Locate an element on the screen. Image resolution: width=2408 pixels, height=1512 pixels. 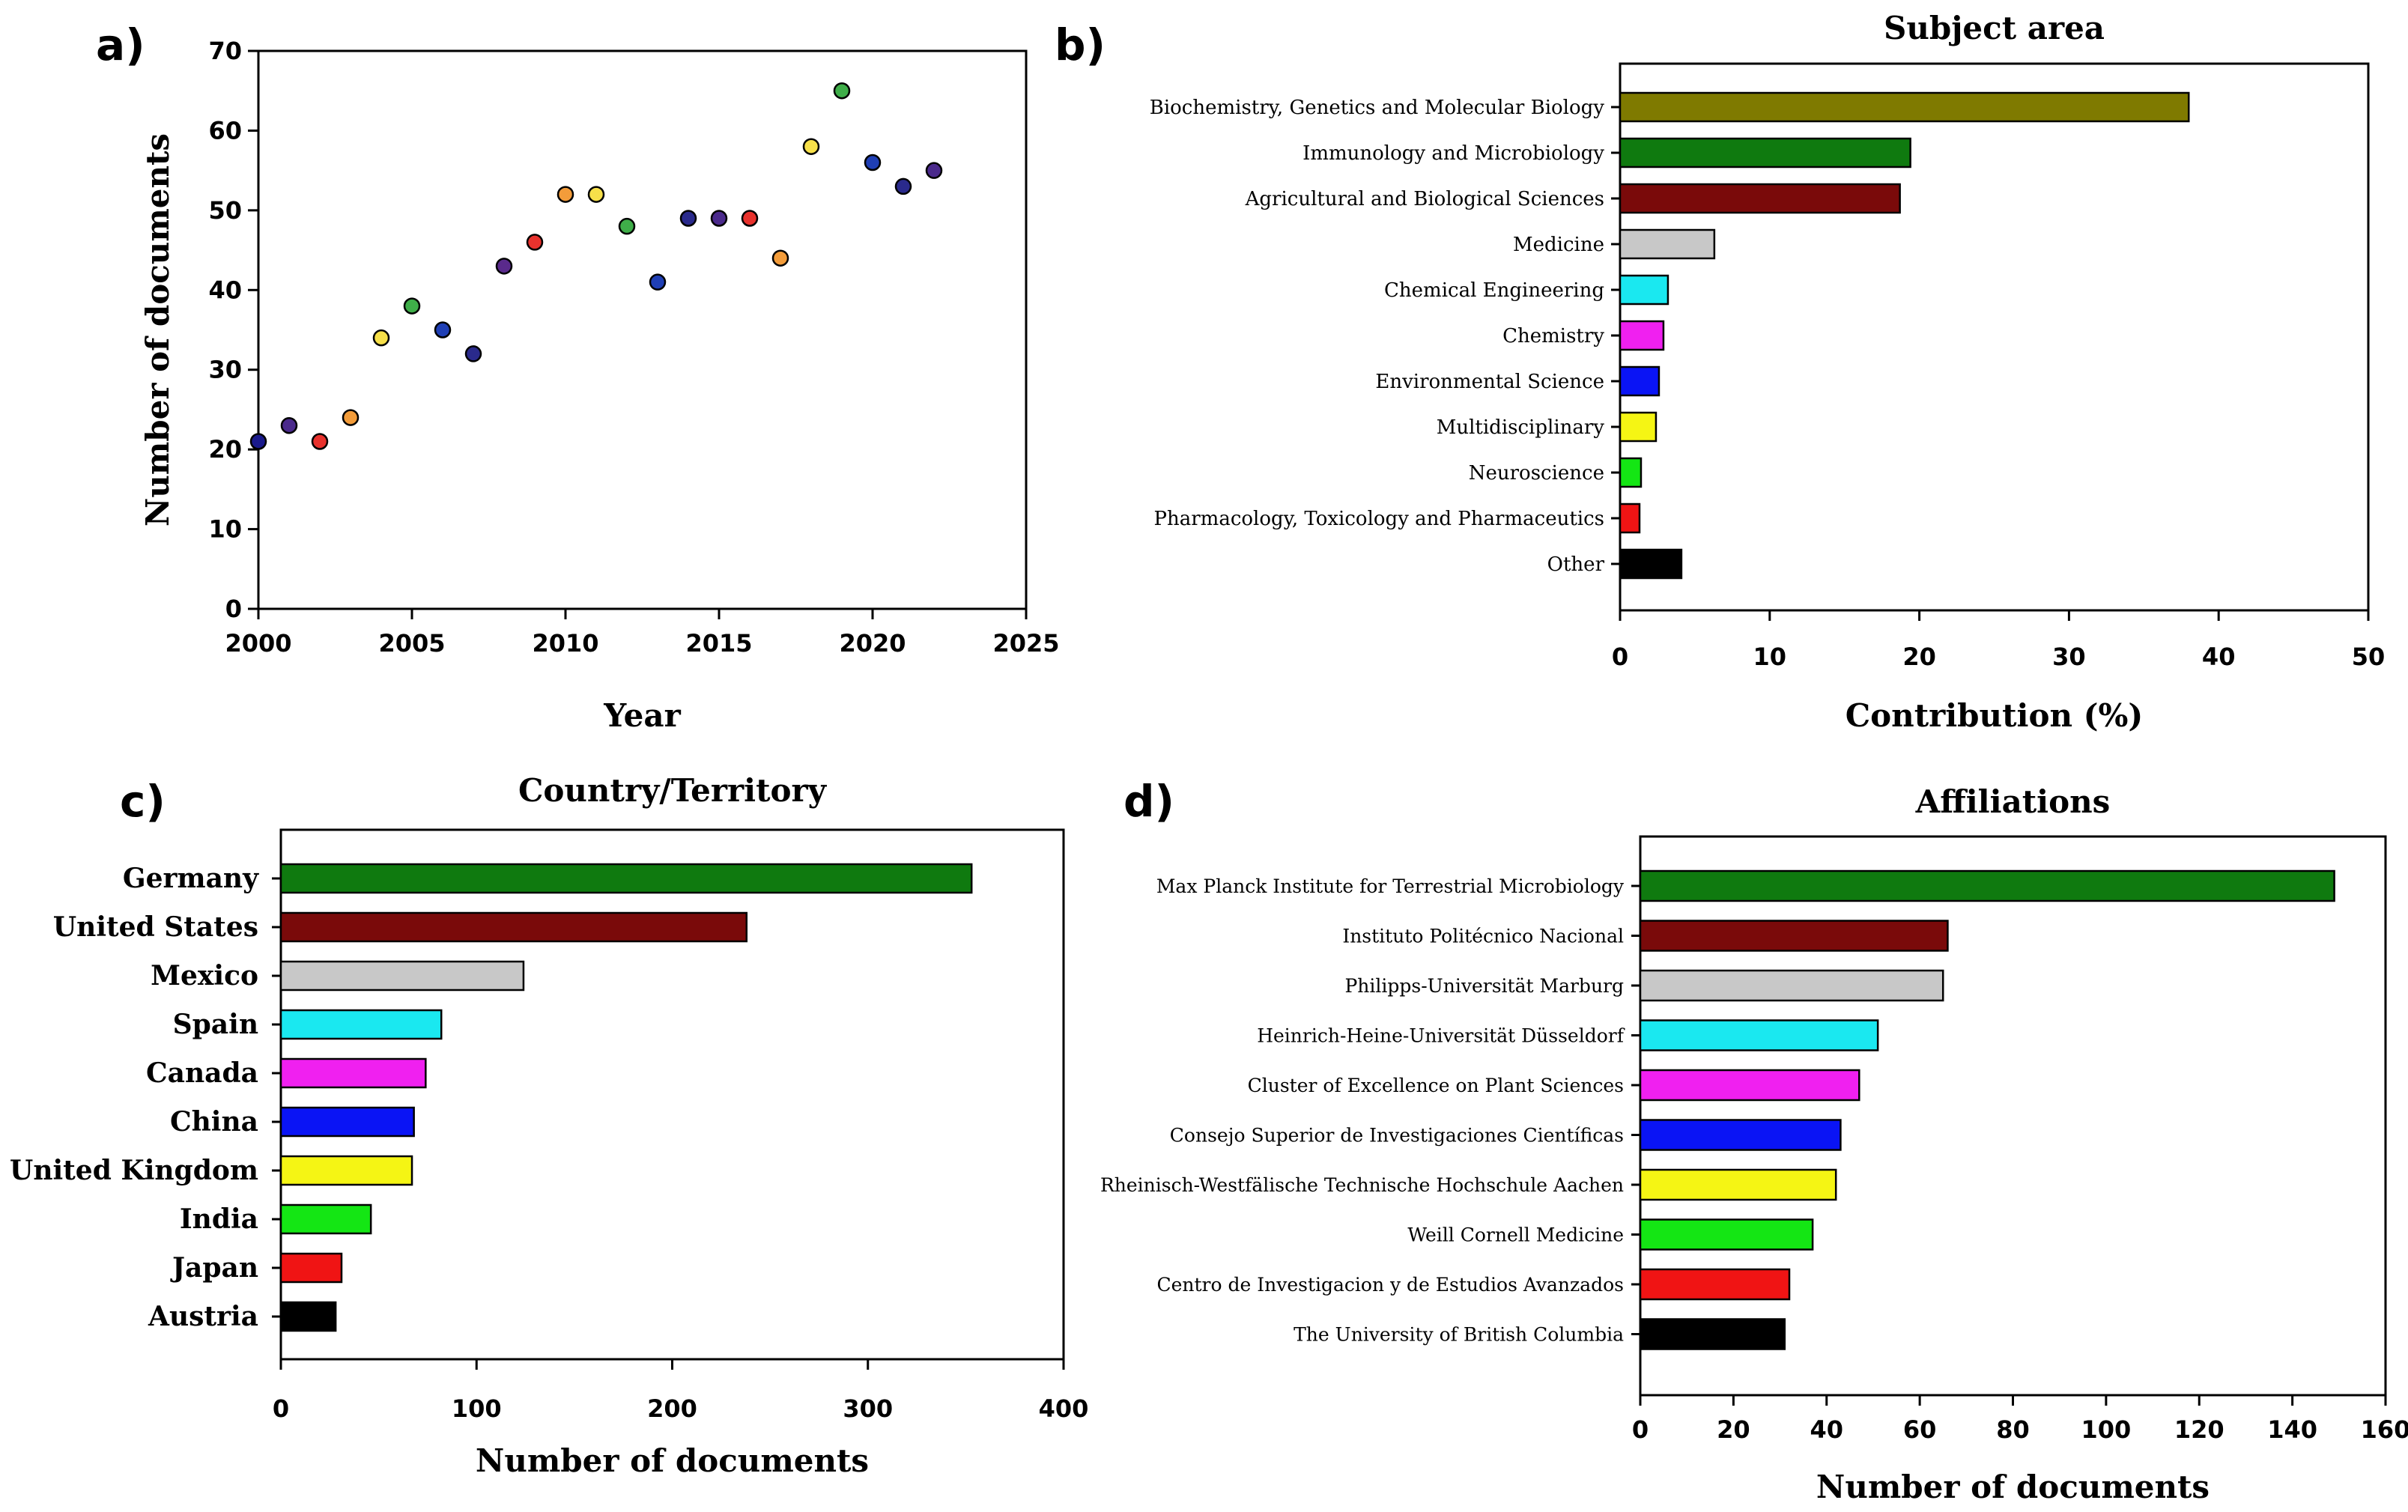
category-label: United States is located at coordinates (155, 927).